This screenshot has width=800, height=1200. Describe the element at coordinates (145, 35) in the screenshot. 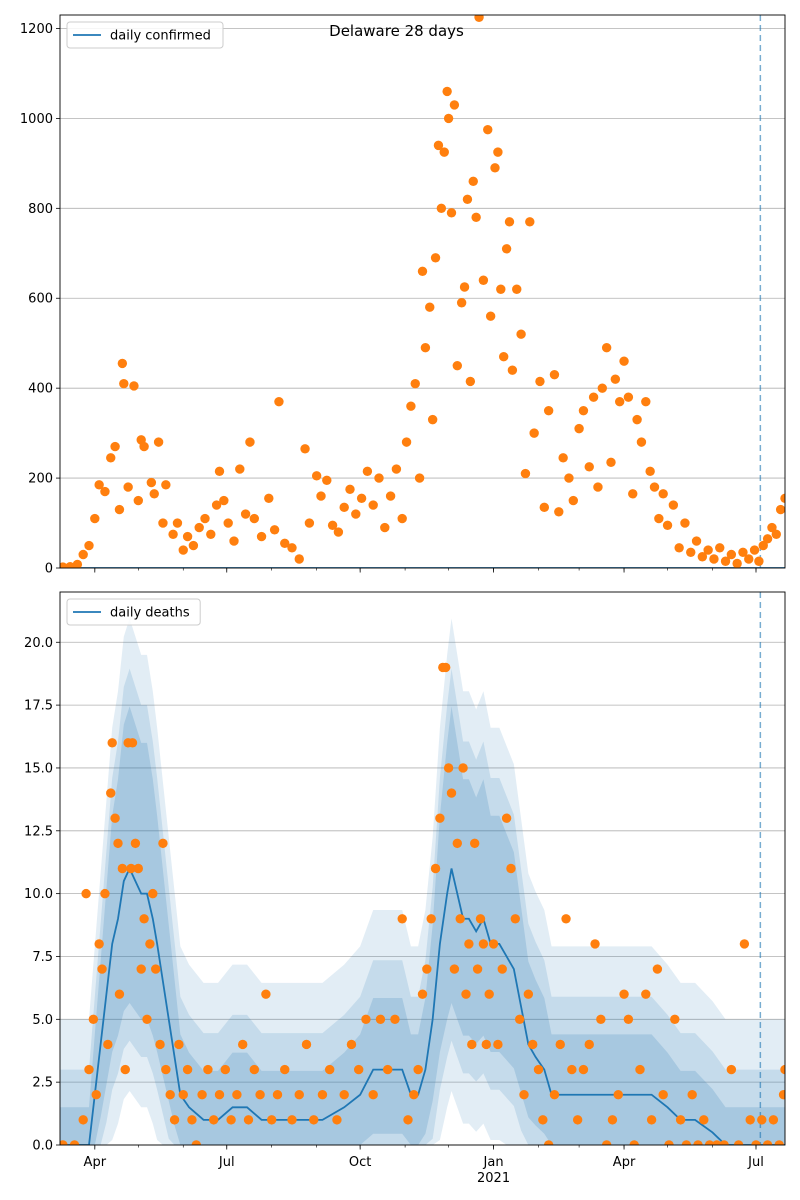

I see `legend: daily confirmed` at that location.